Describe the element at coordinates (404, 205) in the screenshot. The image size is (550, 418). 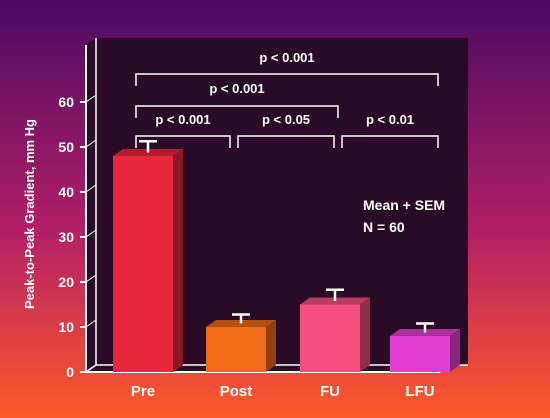
I see `annotation-mean-sem: Mean + SEM` at that location.